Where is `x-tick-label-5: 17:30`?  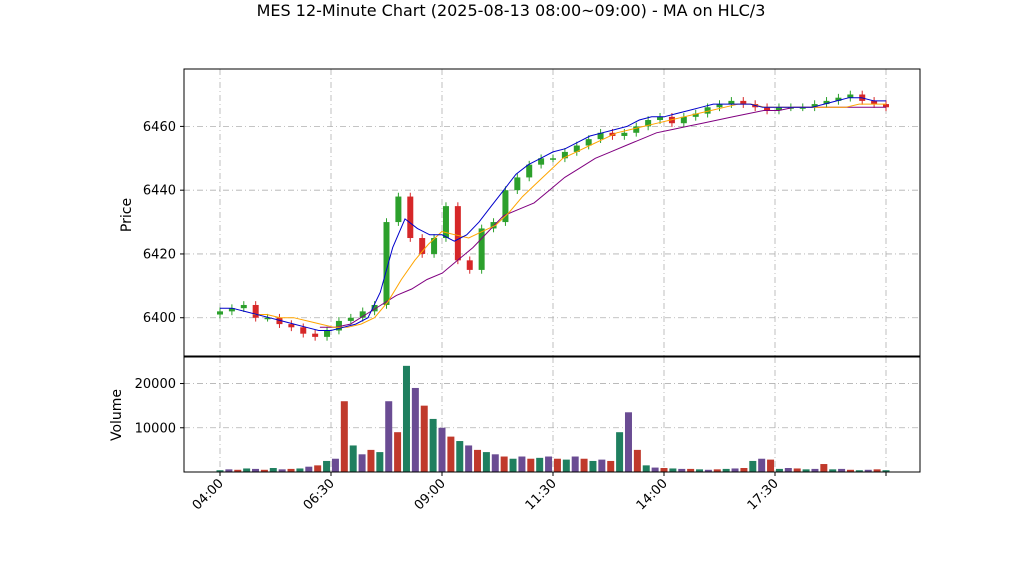
x-tick-label-5: 17:30 is located at coordinates (763, 494).